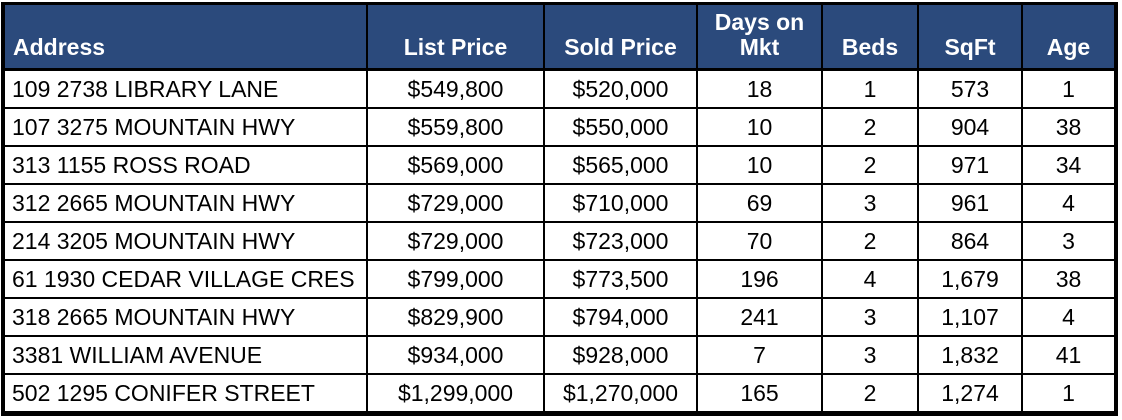 The image size is (1122, 420). What do you see at coordinates (759, 355) in the screenshot?
I see `cell-days_on_mkt: 7` at bounding box center [759, 355].